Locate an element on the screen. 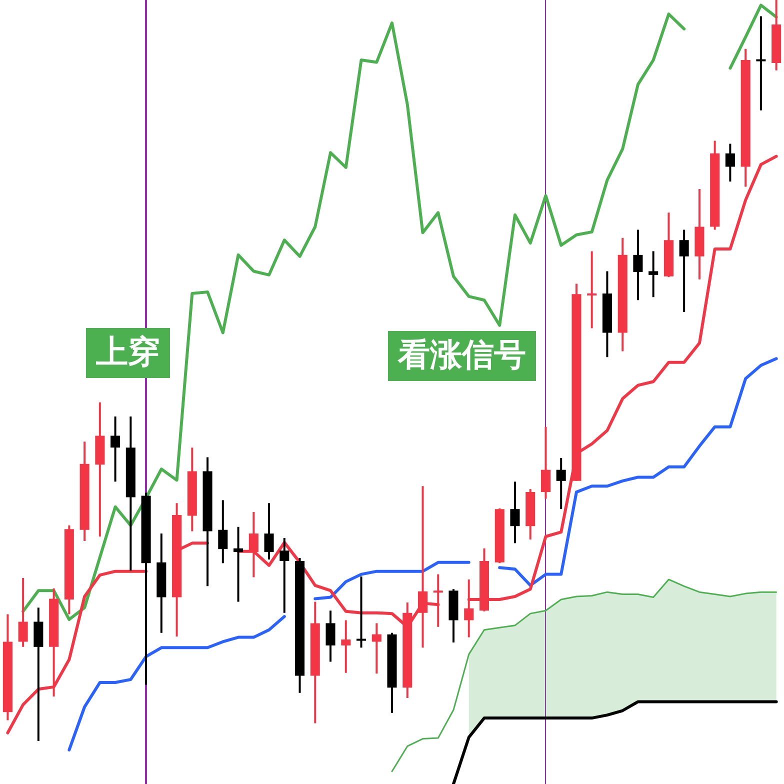 This screenshot has width=784, height=784. annotation: 看涨信号 is located at coordinates (461, 354).